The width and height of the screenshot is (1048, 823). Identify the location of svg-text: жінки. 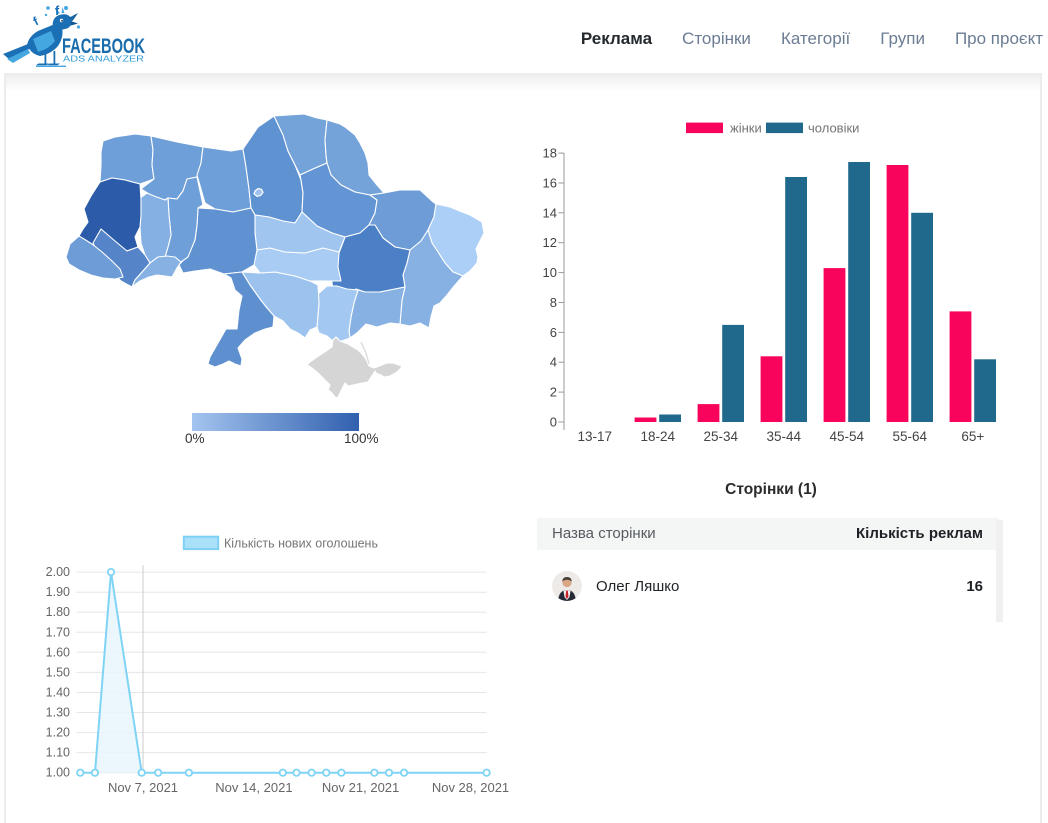
(746, 128).